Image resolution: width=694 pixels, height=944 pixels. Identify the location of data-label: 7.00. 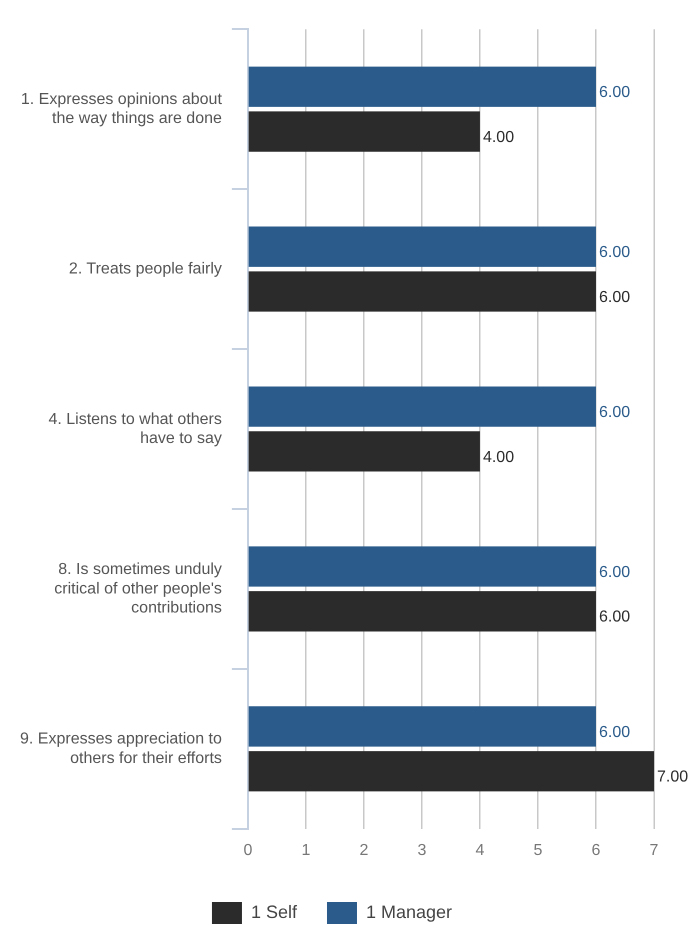
(672, 777).